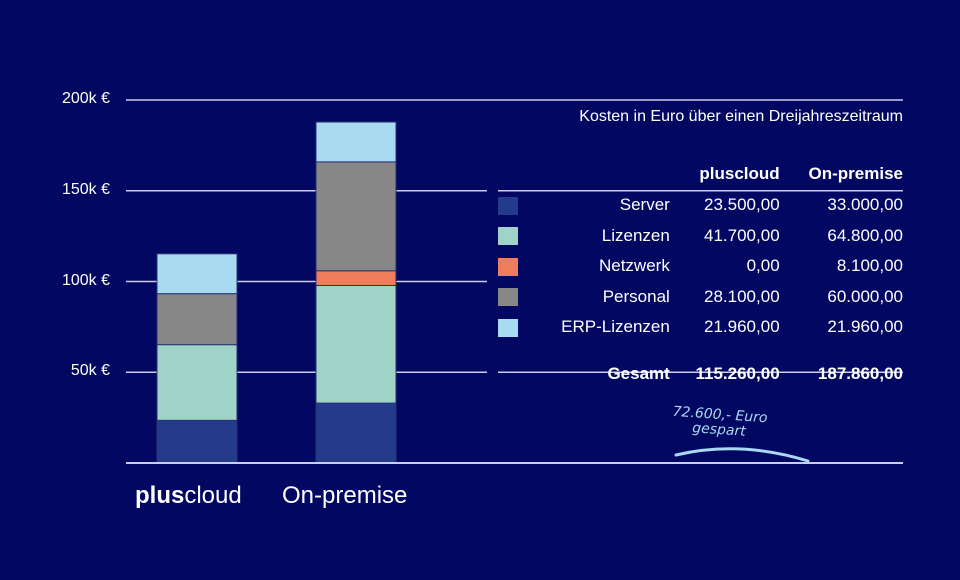  What do you see at coordinates (742, 205) in the screenshot?
I see `value-pluscloud: 23.500,00` at bounding box center [742, 205].